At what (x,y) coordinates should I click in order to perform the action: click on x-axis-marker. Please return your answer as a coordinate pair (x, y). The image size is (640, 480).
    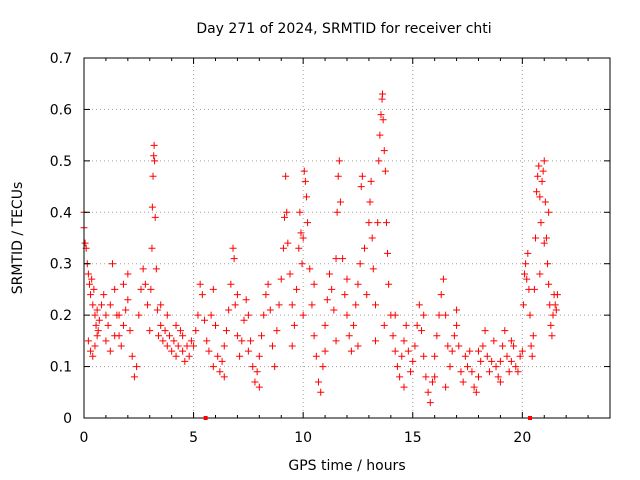
    Looking at the image, I should click on (530, 418).